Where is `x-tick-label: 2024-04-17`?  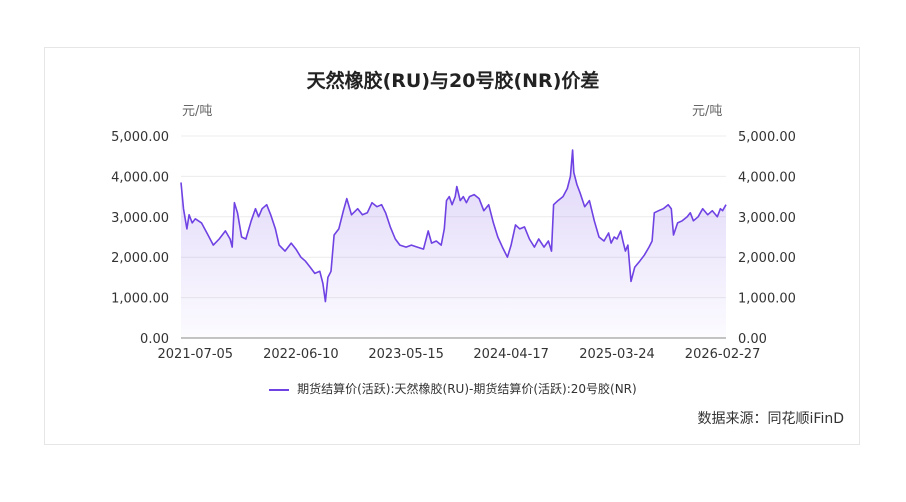 x-tick-label: 2024-04-17 is located at coordinates (511, 354).